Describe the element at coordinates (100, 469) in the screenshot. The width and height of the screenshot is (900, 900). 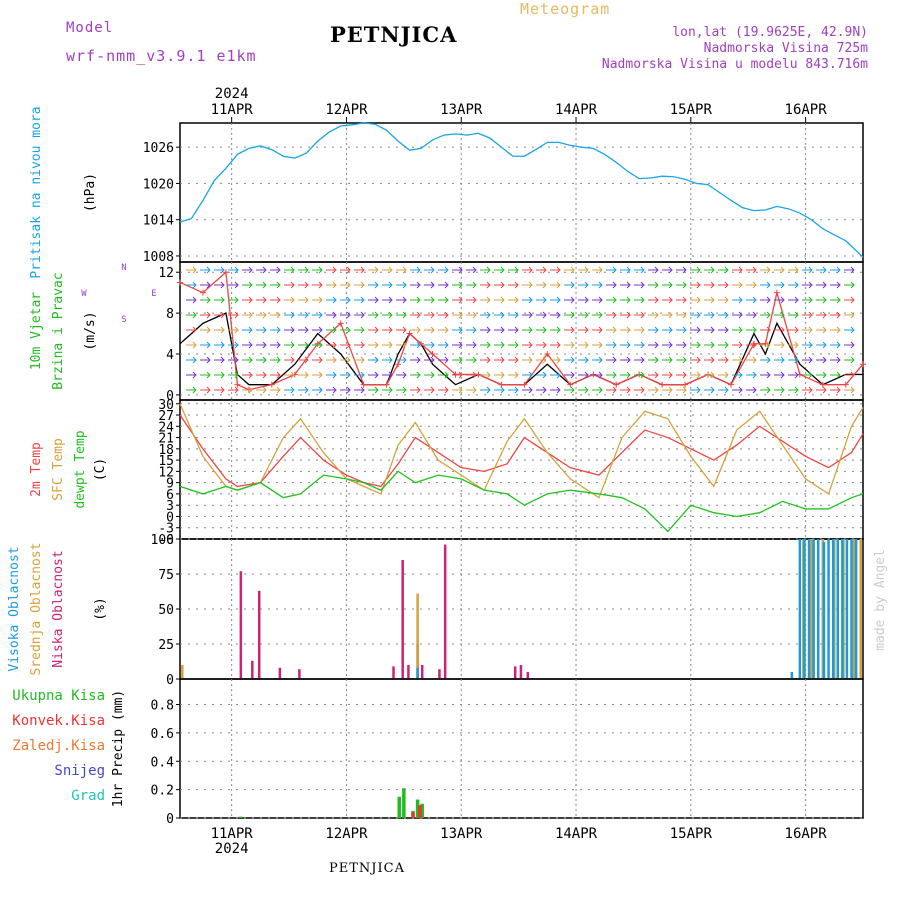
I see `y-axis-label: (C)` at that location.